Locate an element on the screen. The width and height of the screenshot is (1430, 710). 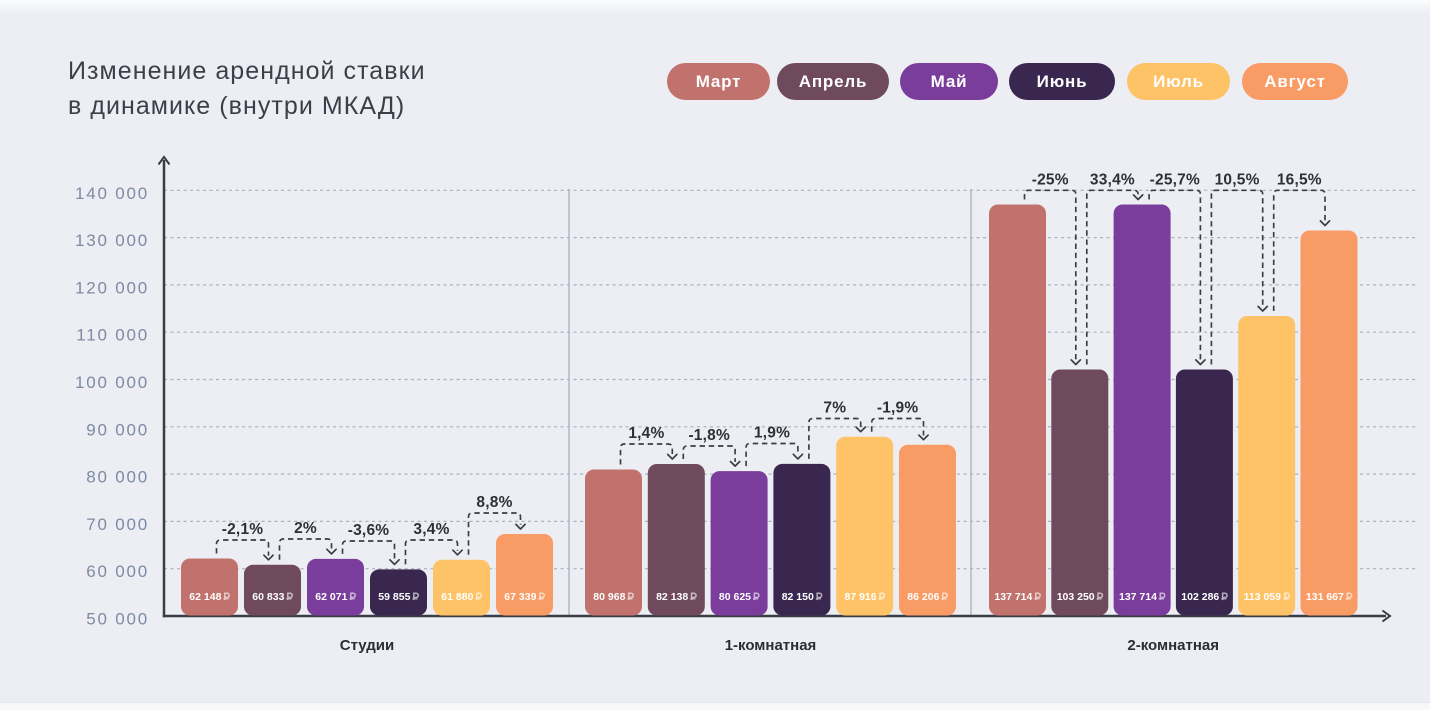
svg-text: 2-комнатная is located at coordinates (1173, 645).